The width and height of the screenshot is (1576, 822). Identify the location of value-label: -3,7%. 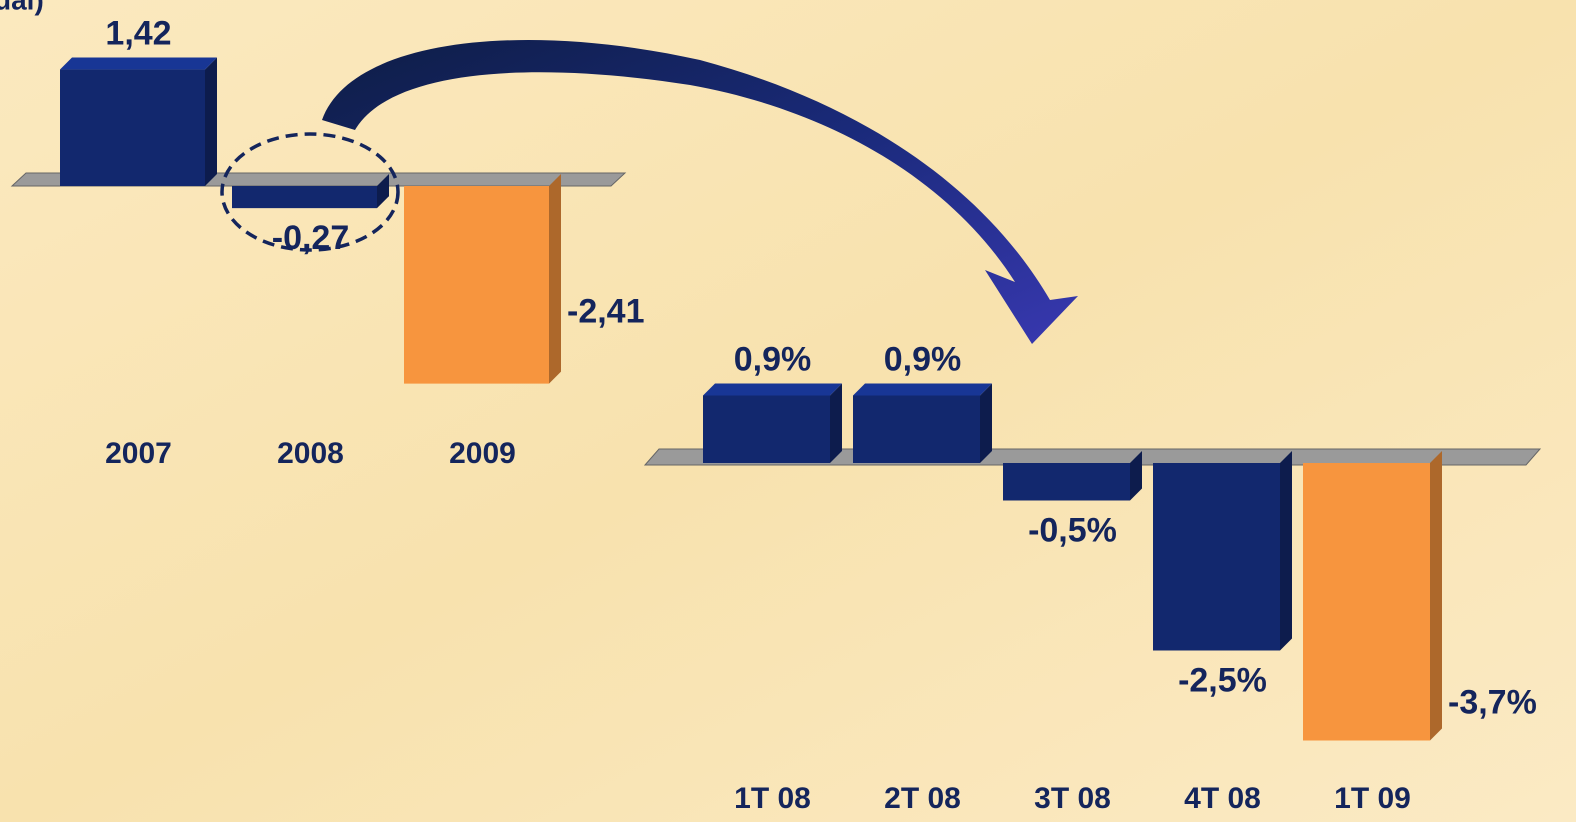
(1492, 702).